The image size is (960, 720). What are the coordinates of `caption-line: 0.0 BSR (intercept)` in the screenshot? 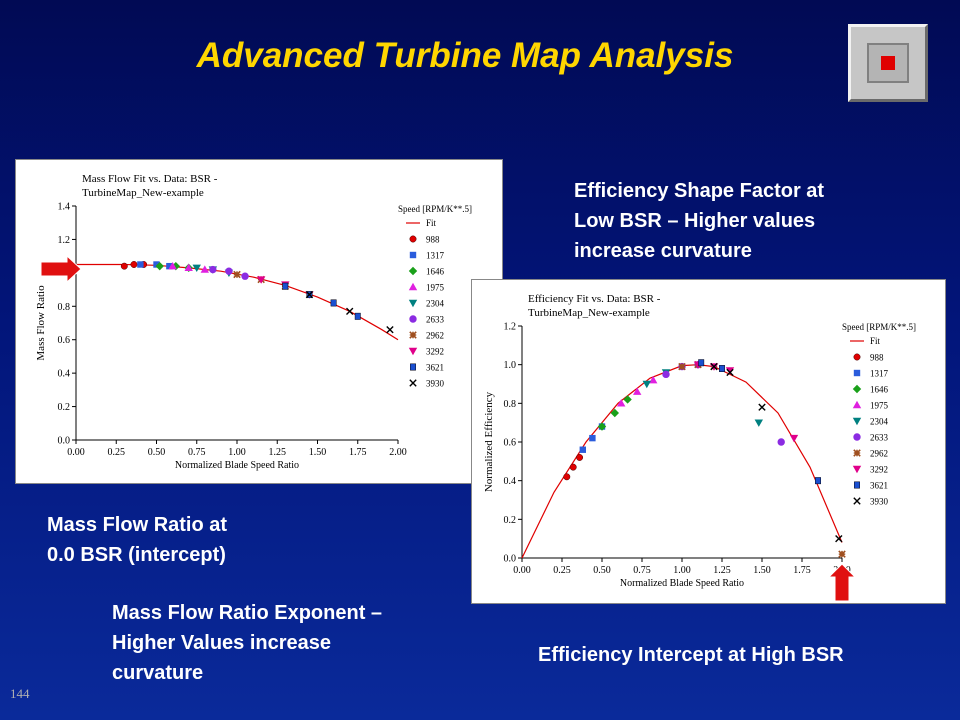 It's located at (136, 555).